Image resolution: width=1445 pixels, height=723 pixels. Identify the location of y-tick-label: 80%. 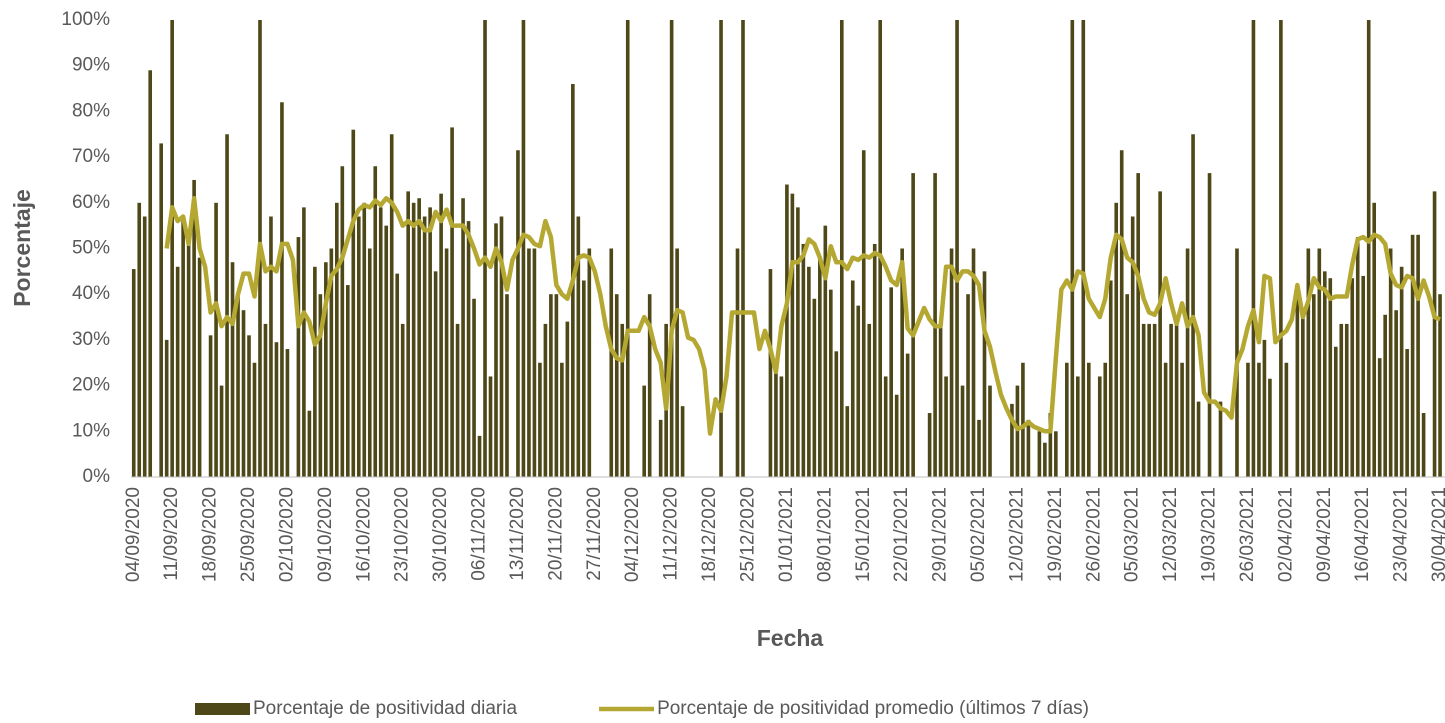
(91, 110).